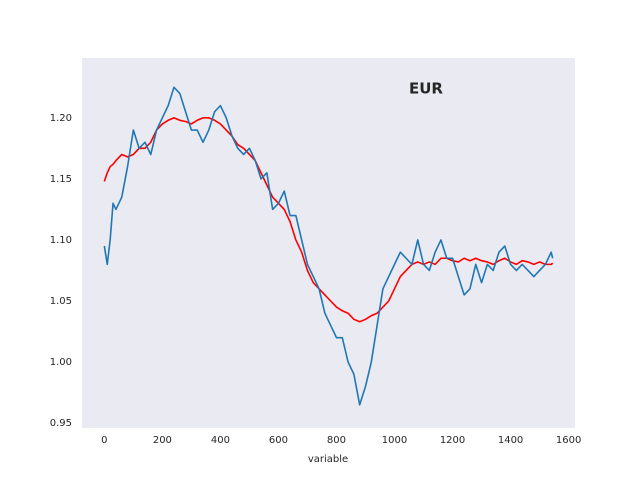  What do you see at coordinates (328, 459) in the screenshot?
I see `x-axis-label: variable` at bounding box center [328, 459].